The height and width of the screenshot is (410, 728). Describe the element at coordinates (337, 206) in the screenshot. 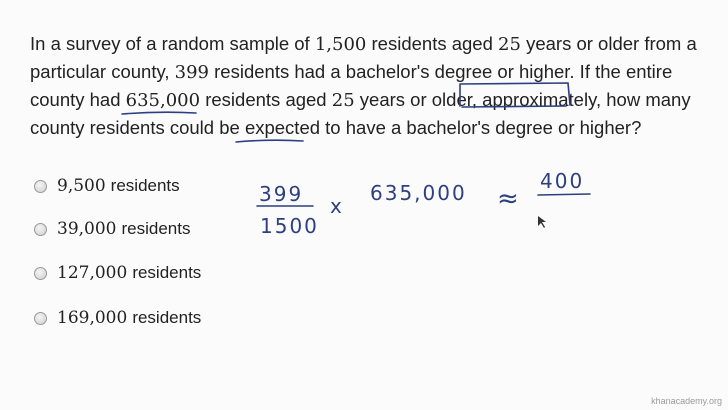

I see `hw-times: x` at that location.